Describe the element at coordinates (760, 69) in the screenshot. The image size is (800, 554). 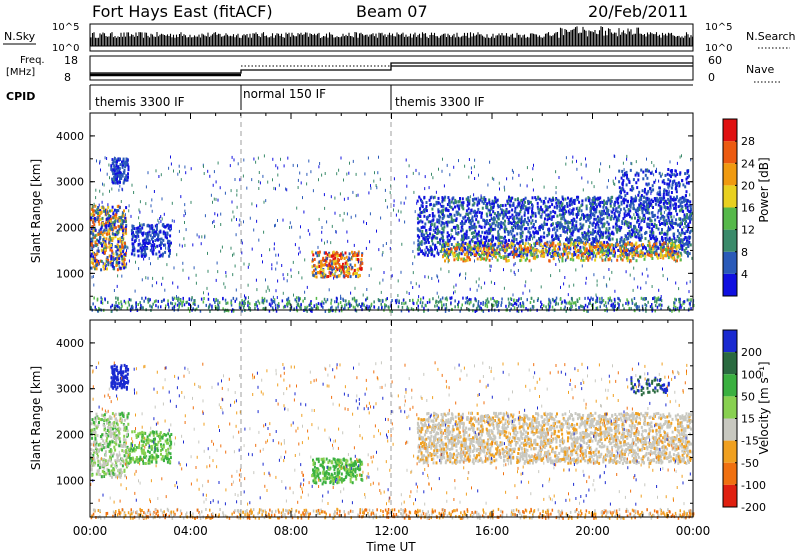
I see `nave-label: Nave` at that location.